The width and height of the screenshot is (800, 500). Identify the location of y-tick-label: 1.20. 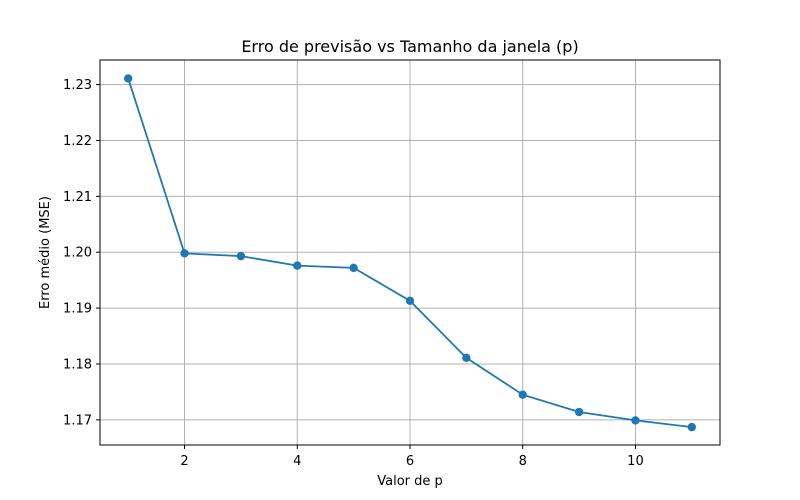
(77, 253).